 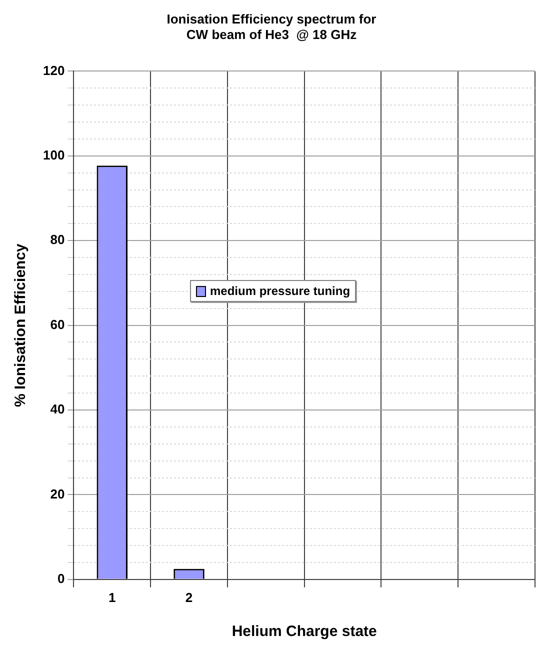 I want to click on y-axis-title: % Ionisation Efficiency, so click(x=21, y=324).